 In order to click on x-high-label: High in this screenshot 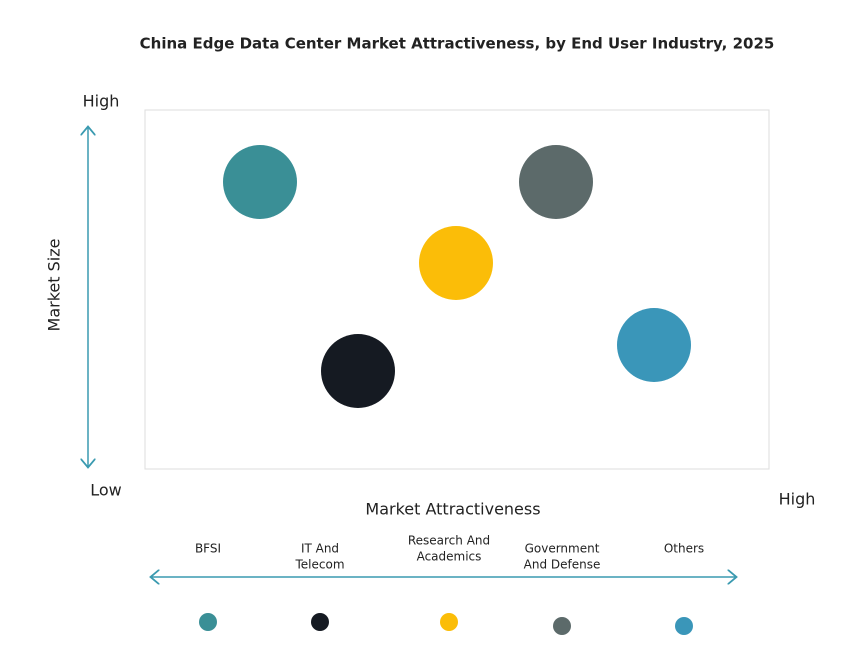, I will do `click(797, 499)`.